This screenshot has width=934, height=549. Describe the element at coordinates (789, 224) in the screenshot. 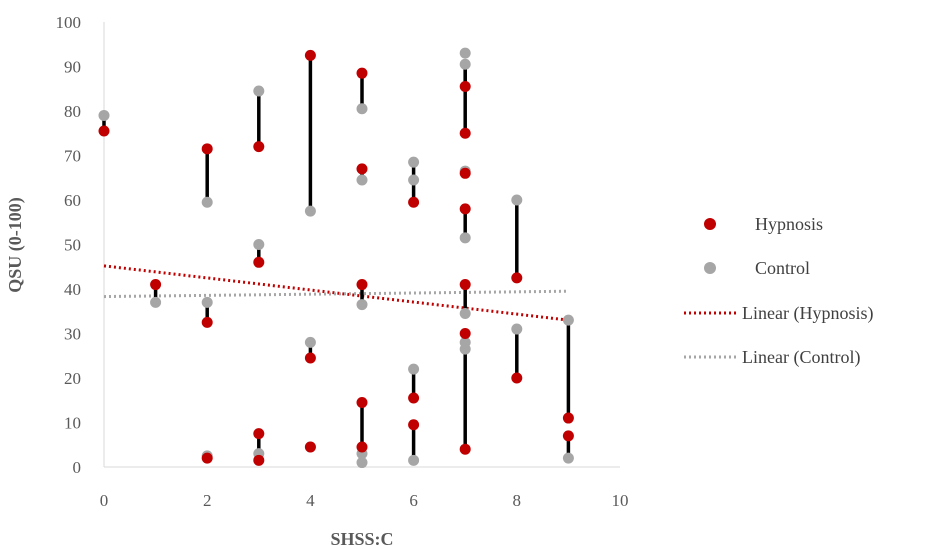

I see `legend-hypnosis-label: Hypnosis` at that location.